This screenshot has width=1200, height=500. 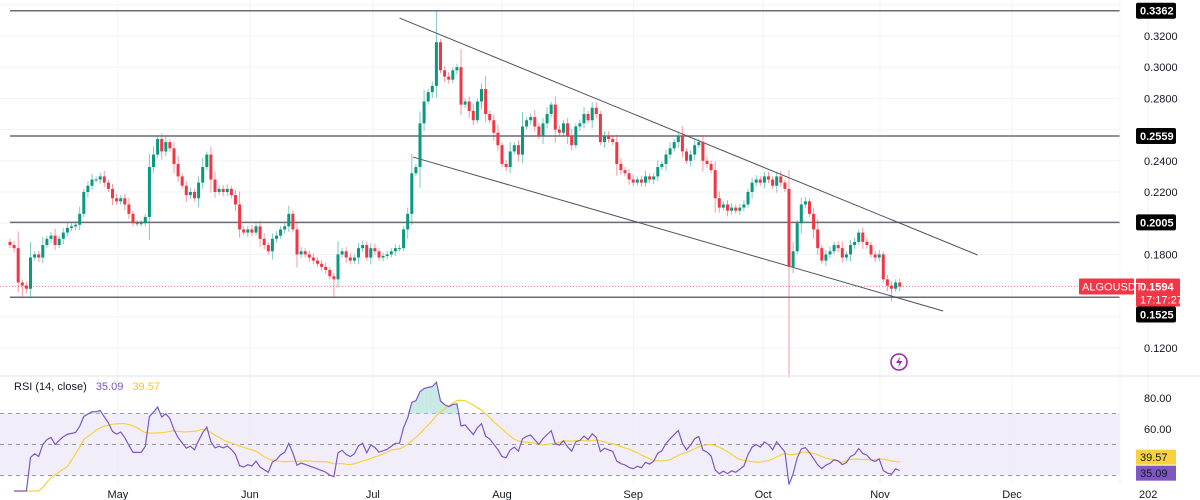 What do you see at coordinates (1161, 162) in the screenshot?
I see `price-tick: 0.2400` at bounding box center [1161, 162].